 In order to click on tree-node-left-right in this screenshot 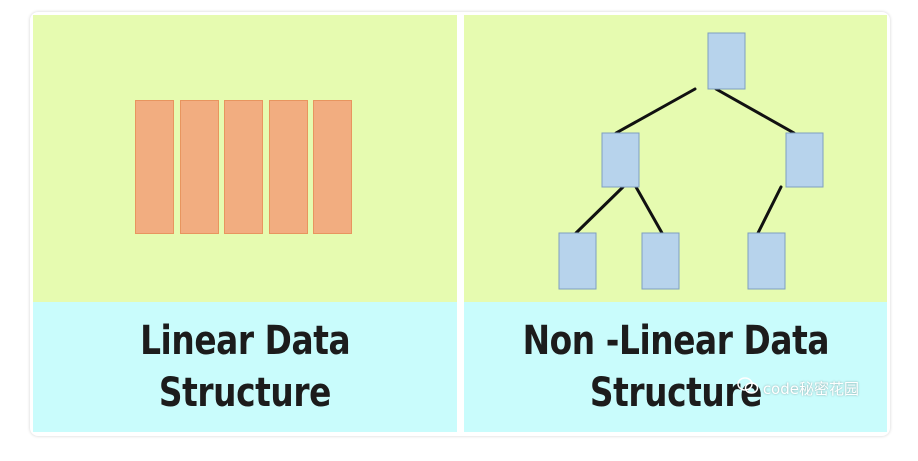, I will do `click(660, 261)`.